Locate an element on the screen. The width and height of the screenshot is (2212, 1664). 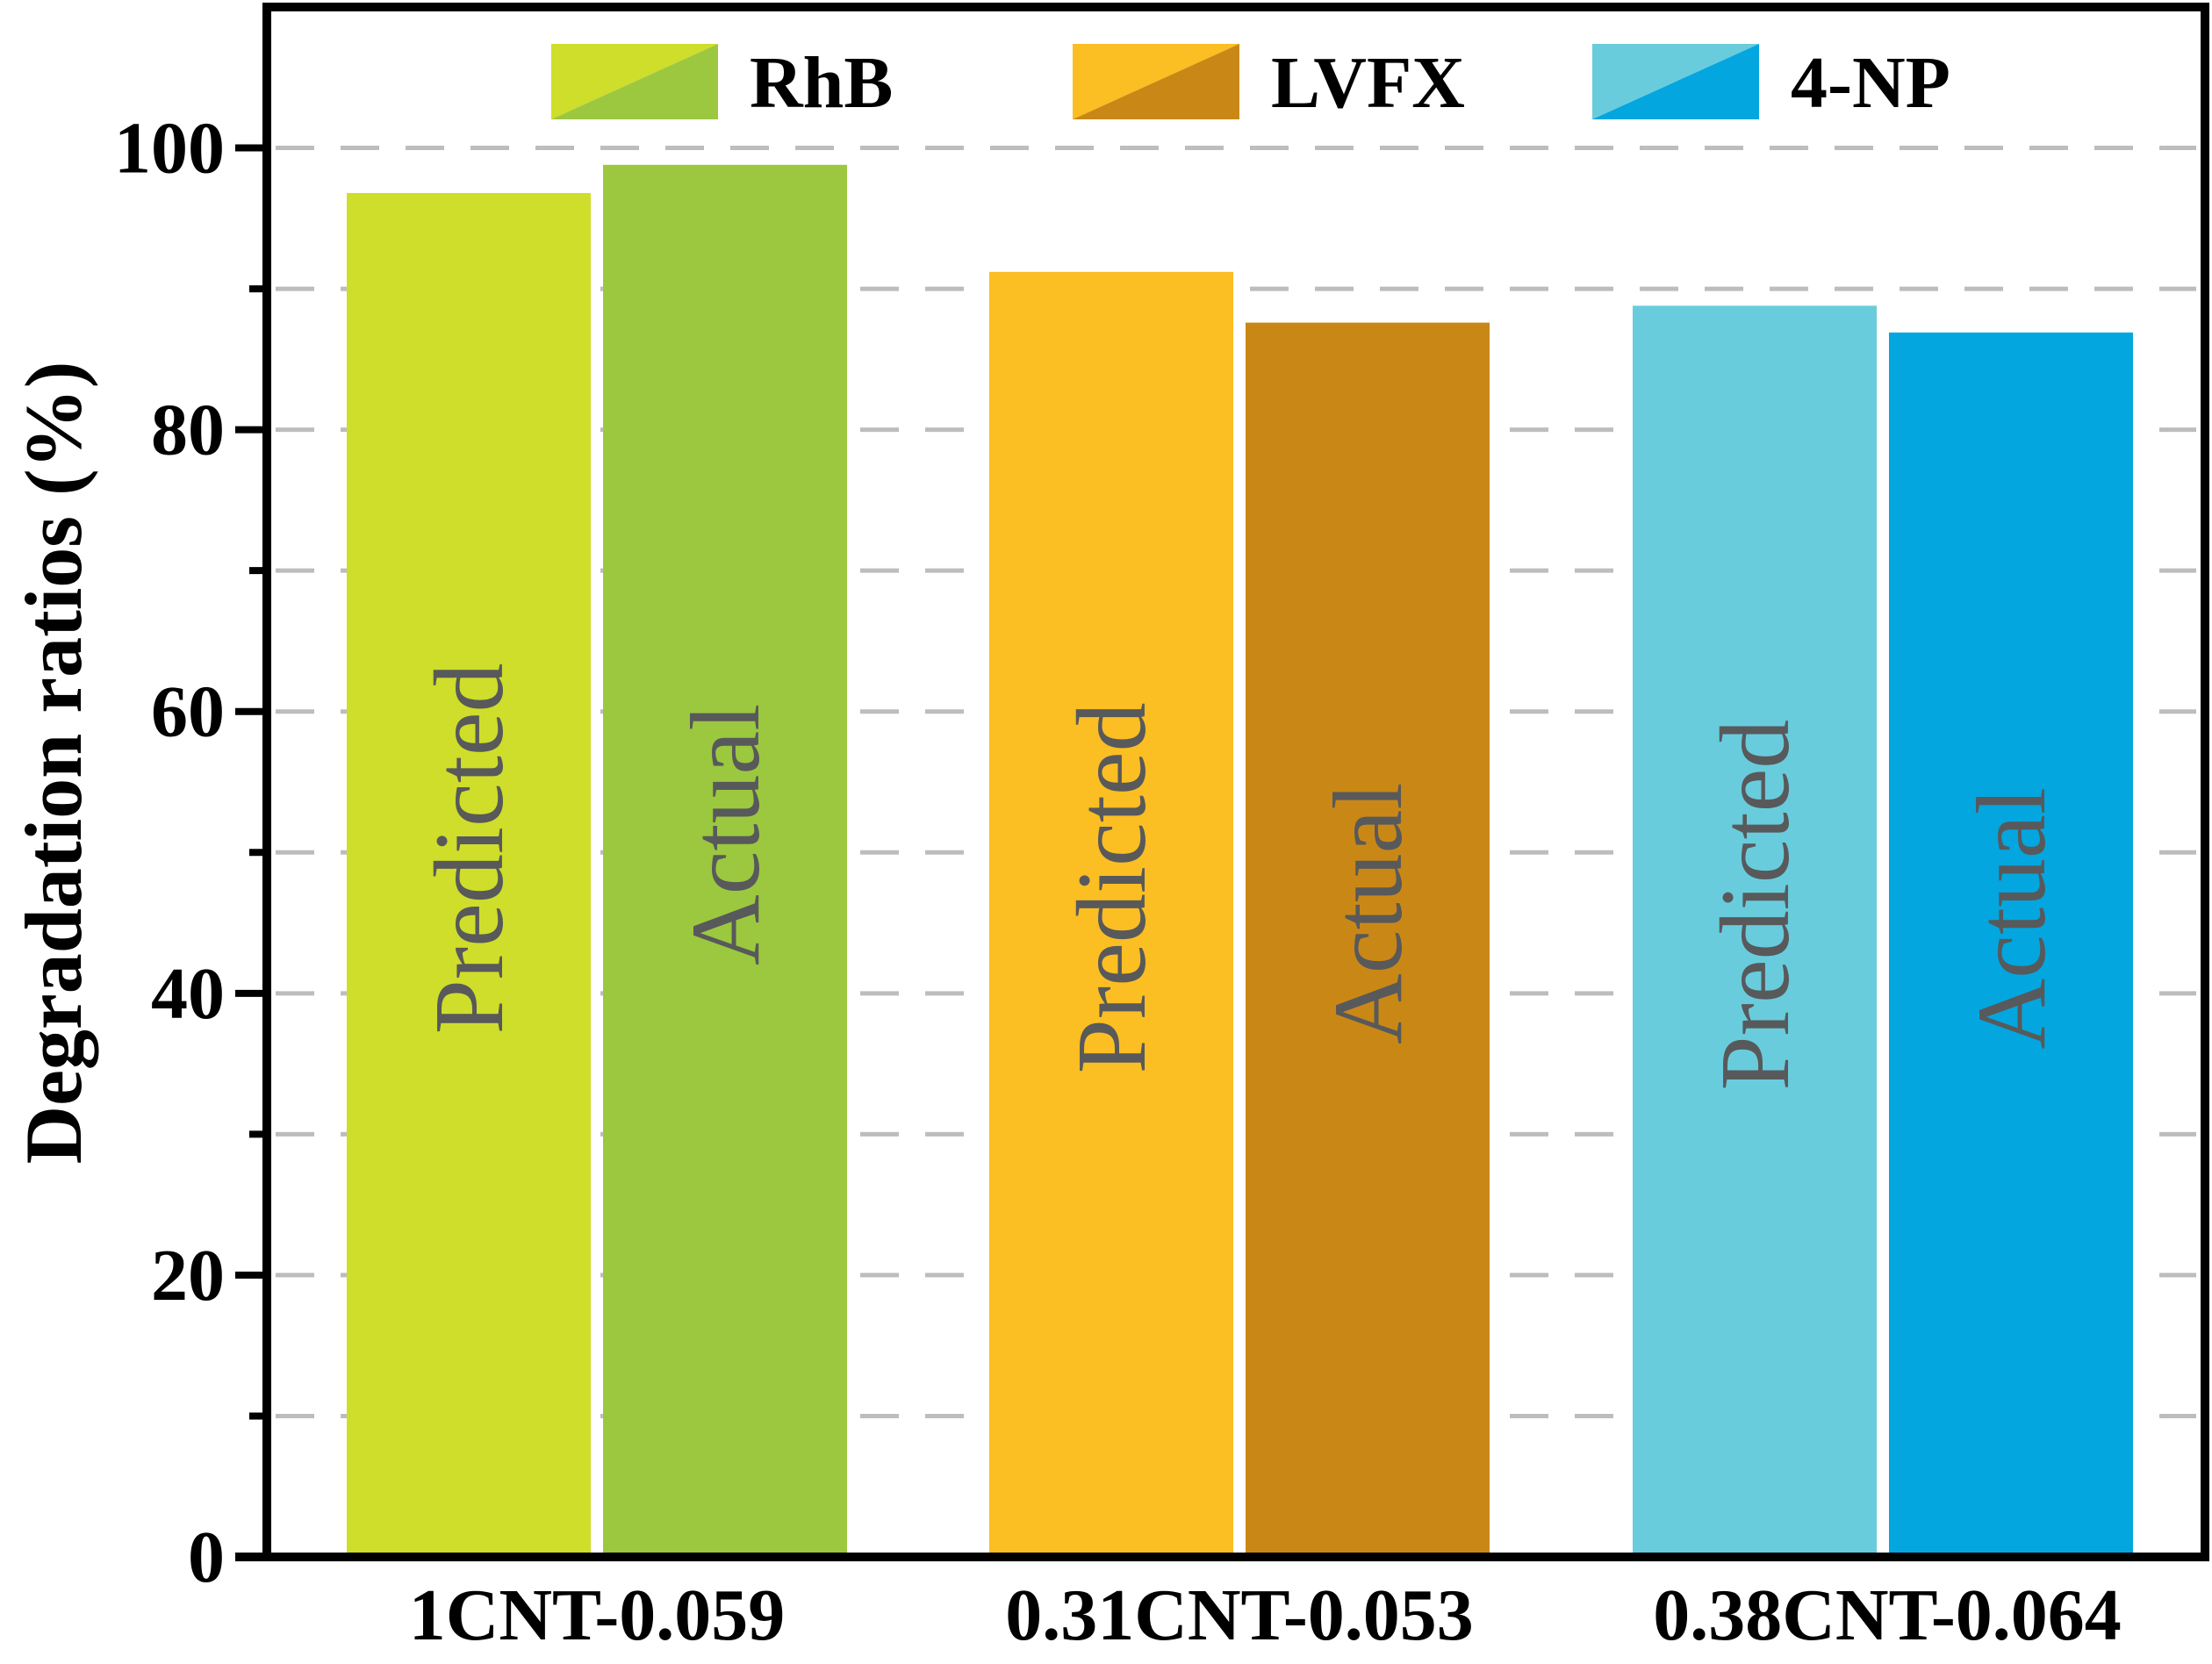
legend-label: RhB is located at coordinates (822, 83).